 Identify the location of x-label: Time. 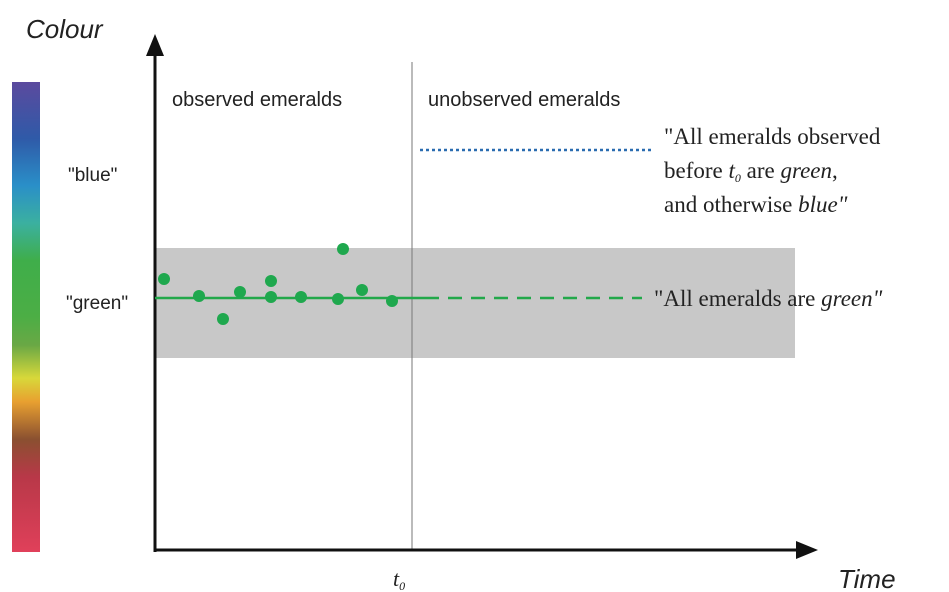
(867, 578).